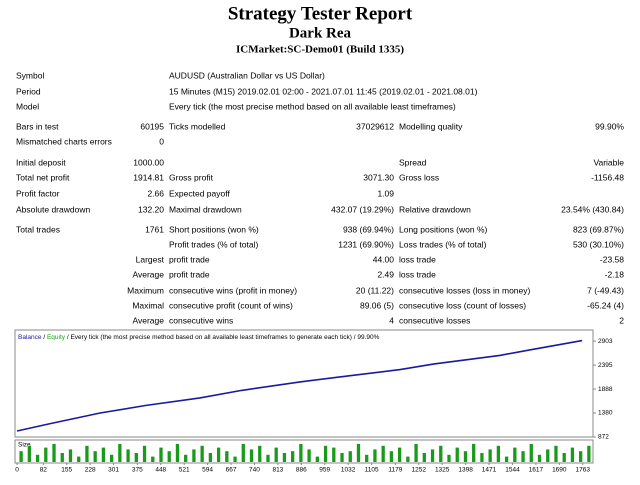 This screenshot has height=485, width=640. What do you see at coordinates (160, 470) in the screenshot?
I see `x-tick-label: 448` at bounding box center [160, 470].